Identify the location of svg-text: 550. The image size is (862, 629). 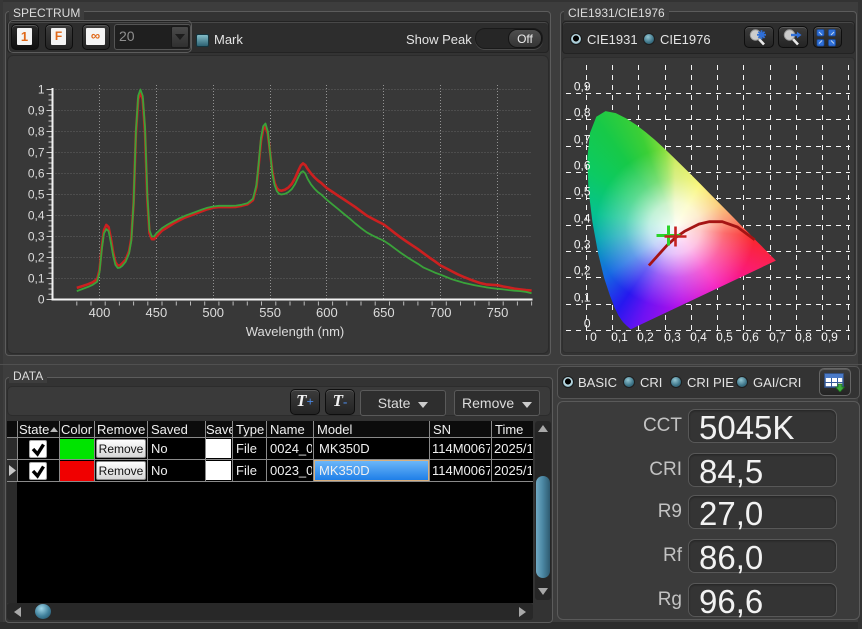
(270, 312).